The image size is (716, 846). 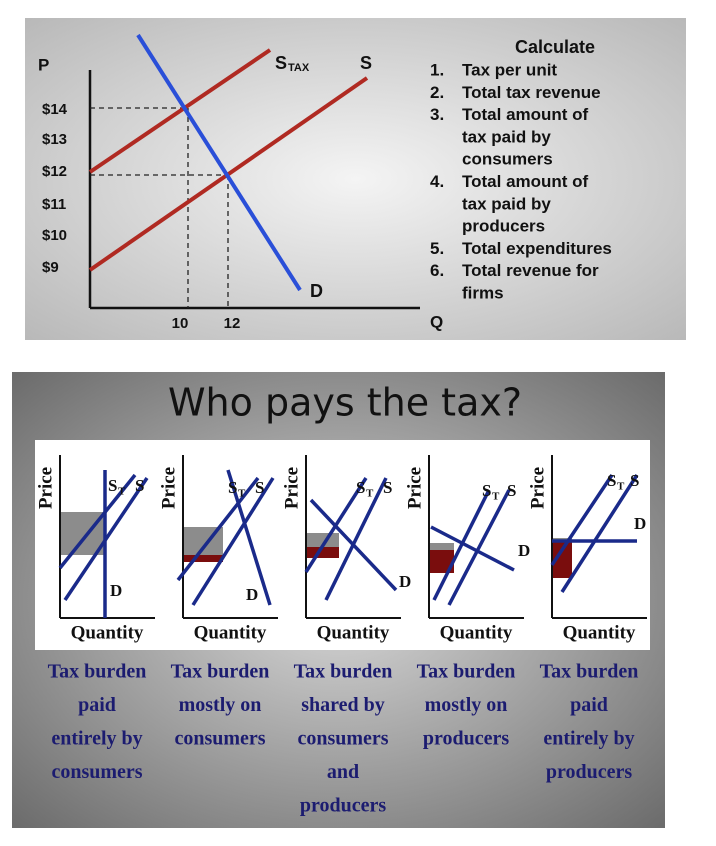 What do you see at coordinates (55, 109) in the screenshot?
I see `y-tick-label: $14` at bounding box center [55, 109].